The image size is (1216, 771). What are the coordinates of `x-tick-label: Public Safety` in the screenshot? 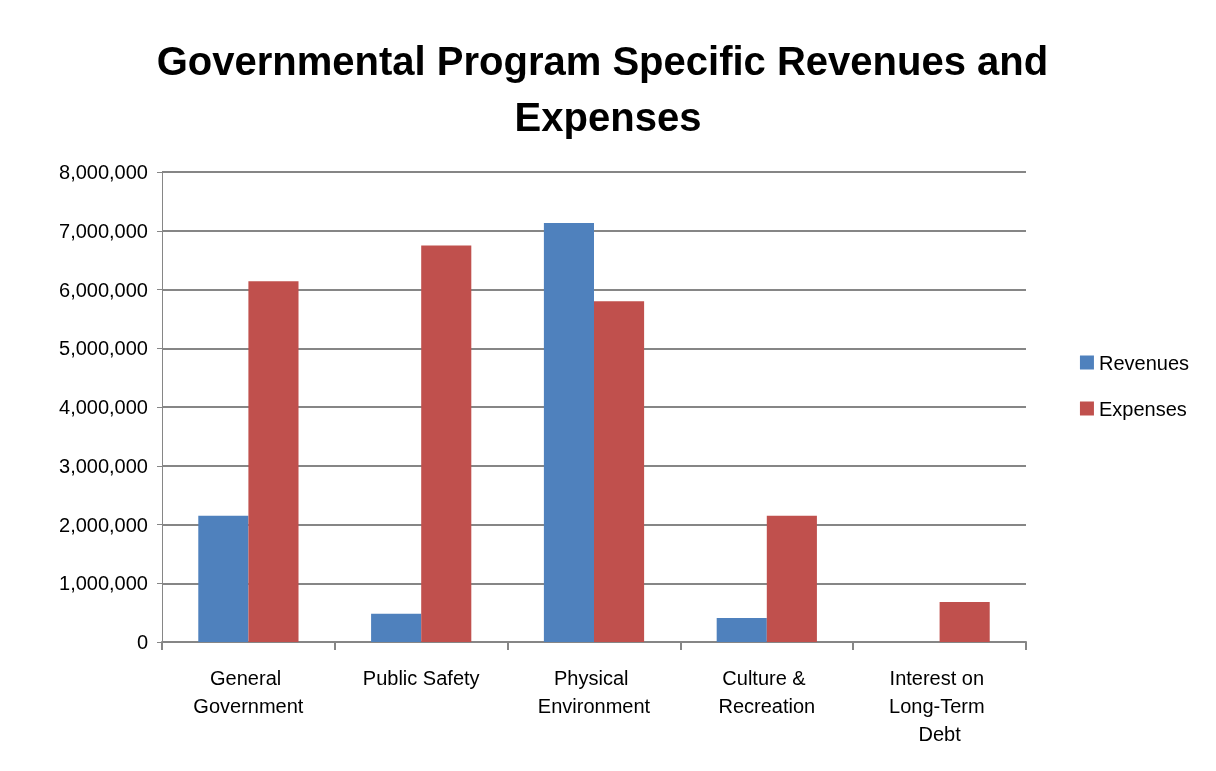 It's located at (421, 678).